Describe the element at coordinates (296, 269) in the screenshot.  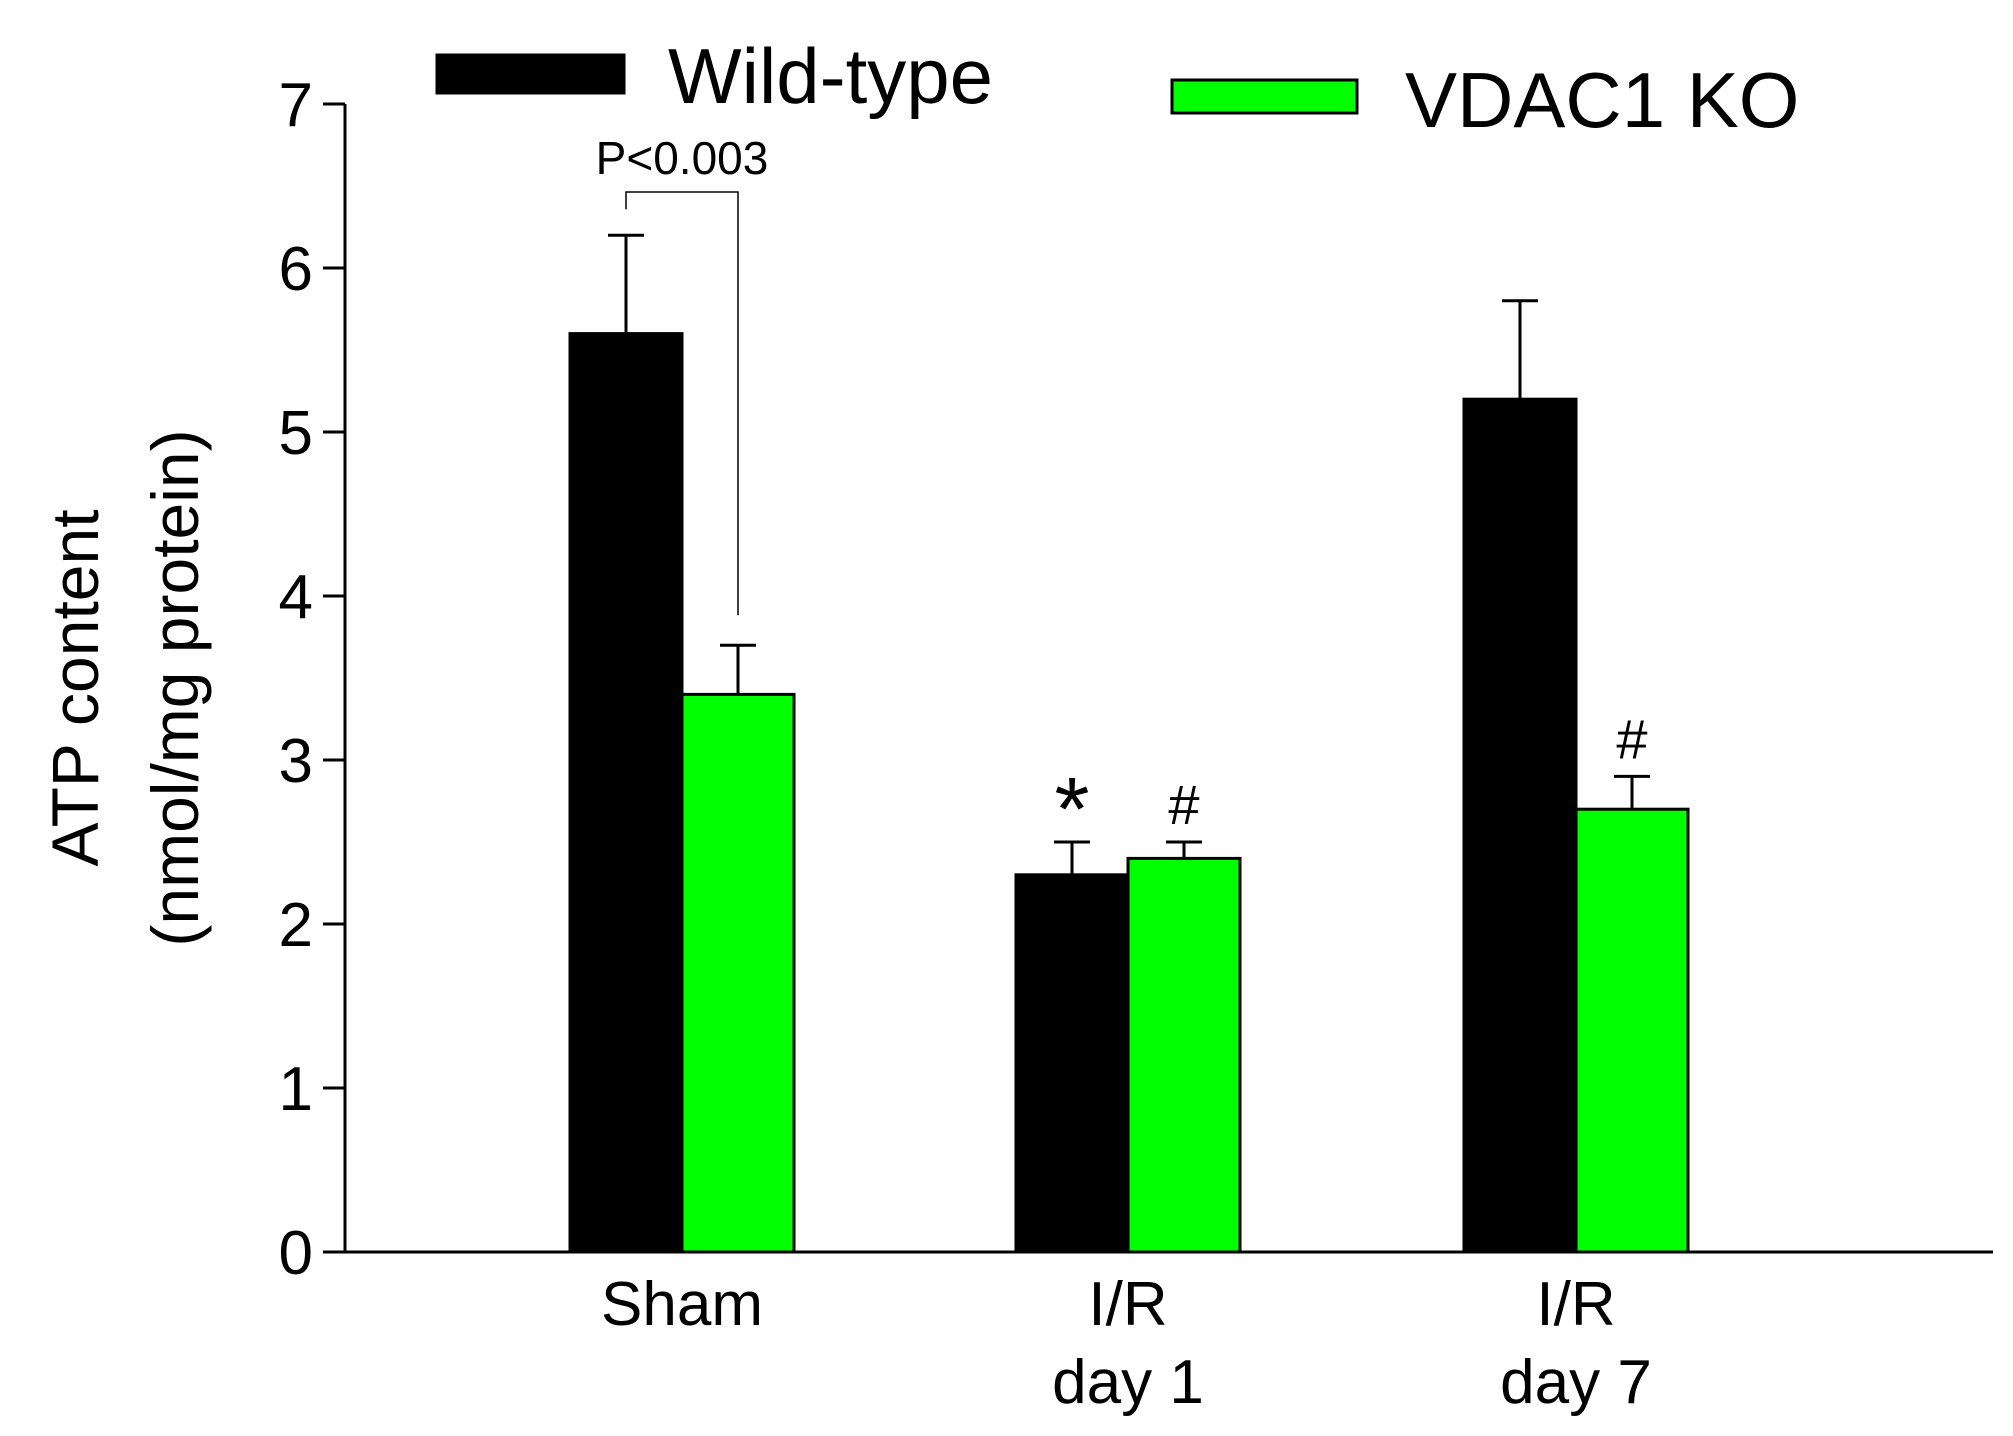
I see `y-tick-label: 6` at that location.